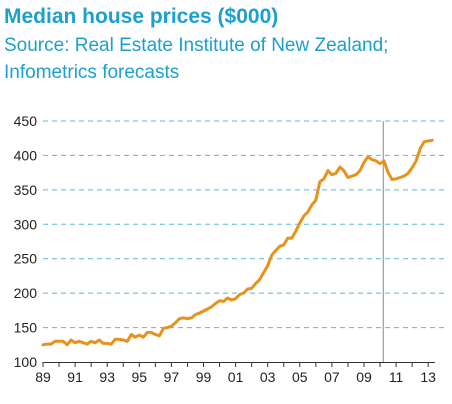 This screenshot has width=452, height=404. What do you see at coordinates (26, 293) in the screenshot?
I see `y-tick-label: 200` at bounding box center [26, 293].